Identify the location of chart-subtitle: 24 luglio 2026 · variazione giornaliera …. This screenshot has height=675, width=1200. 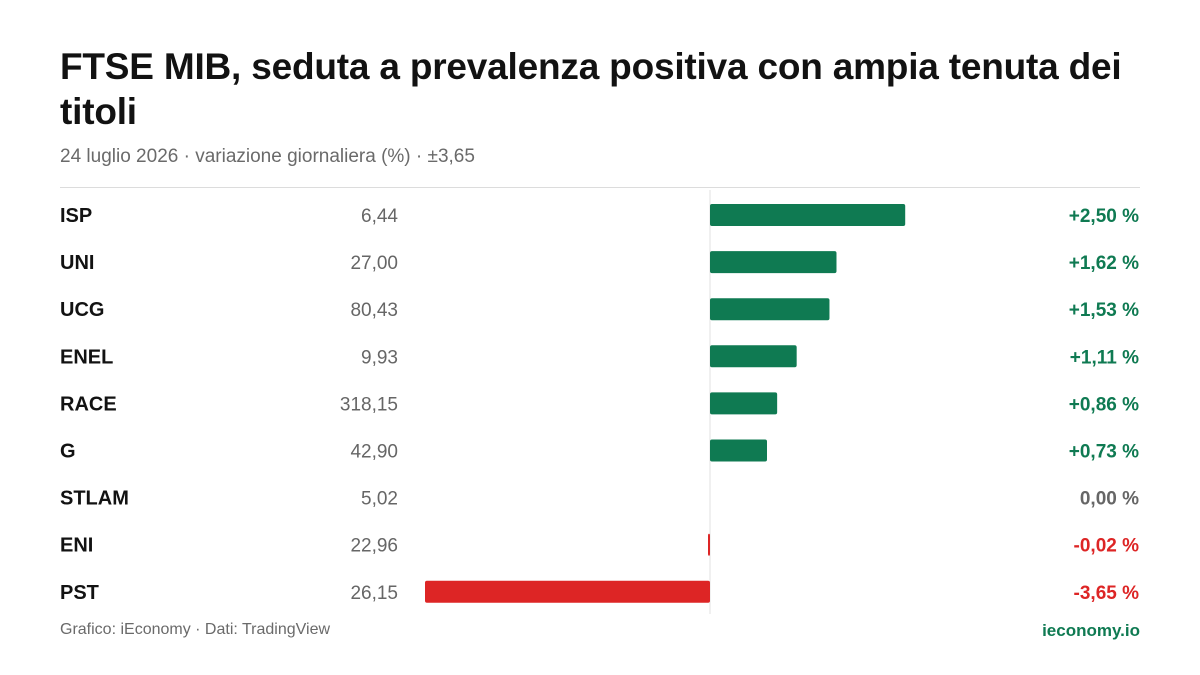
(267, 156).